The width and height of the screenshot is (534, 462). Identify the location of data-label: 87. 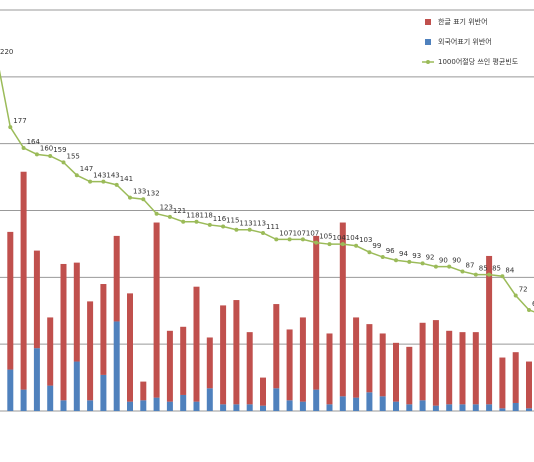
(470, 265).